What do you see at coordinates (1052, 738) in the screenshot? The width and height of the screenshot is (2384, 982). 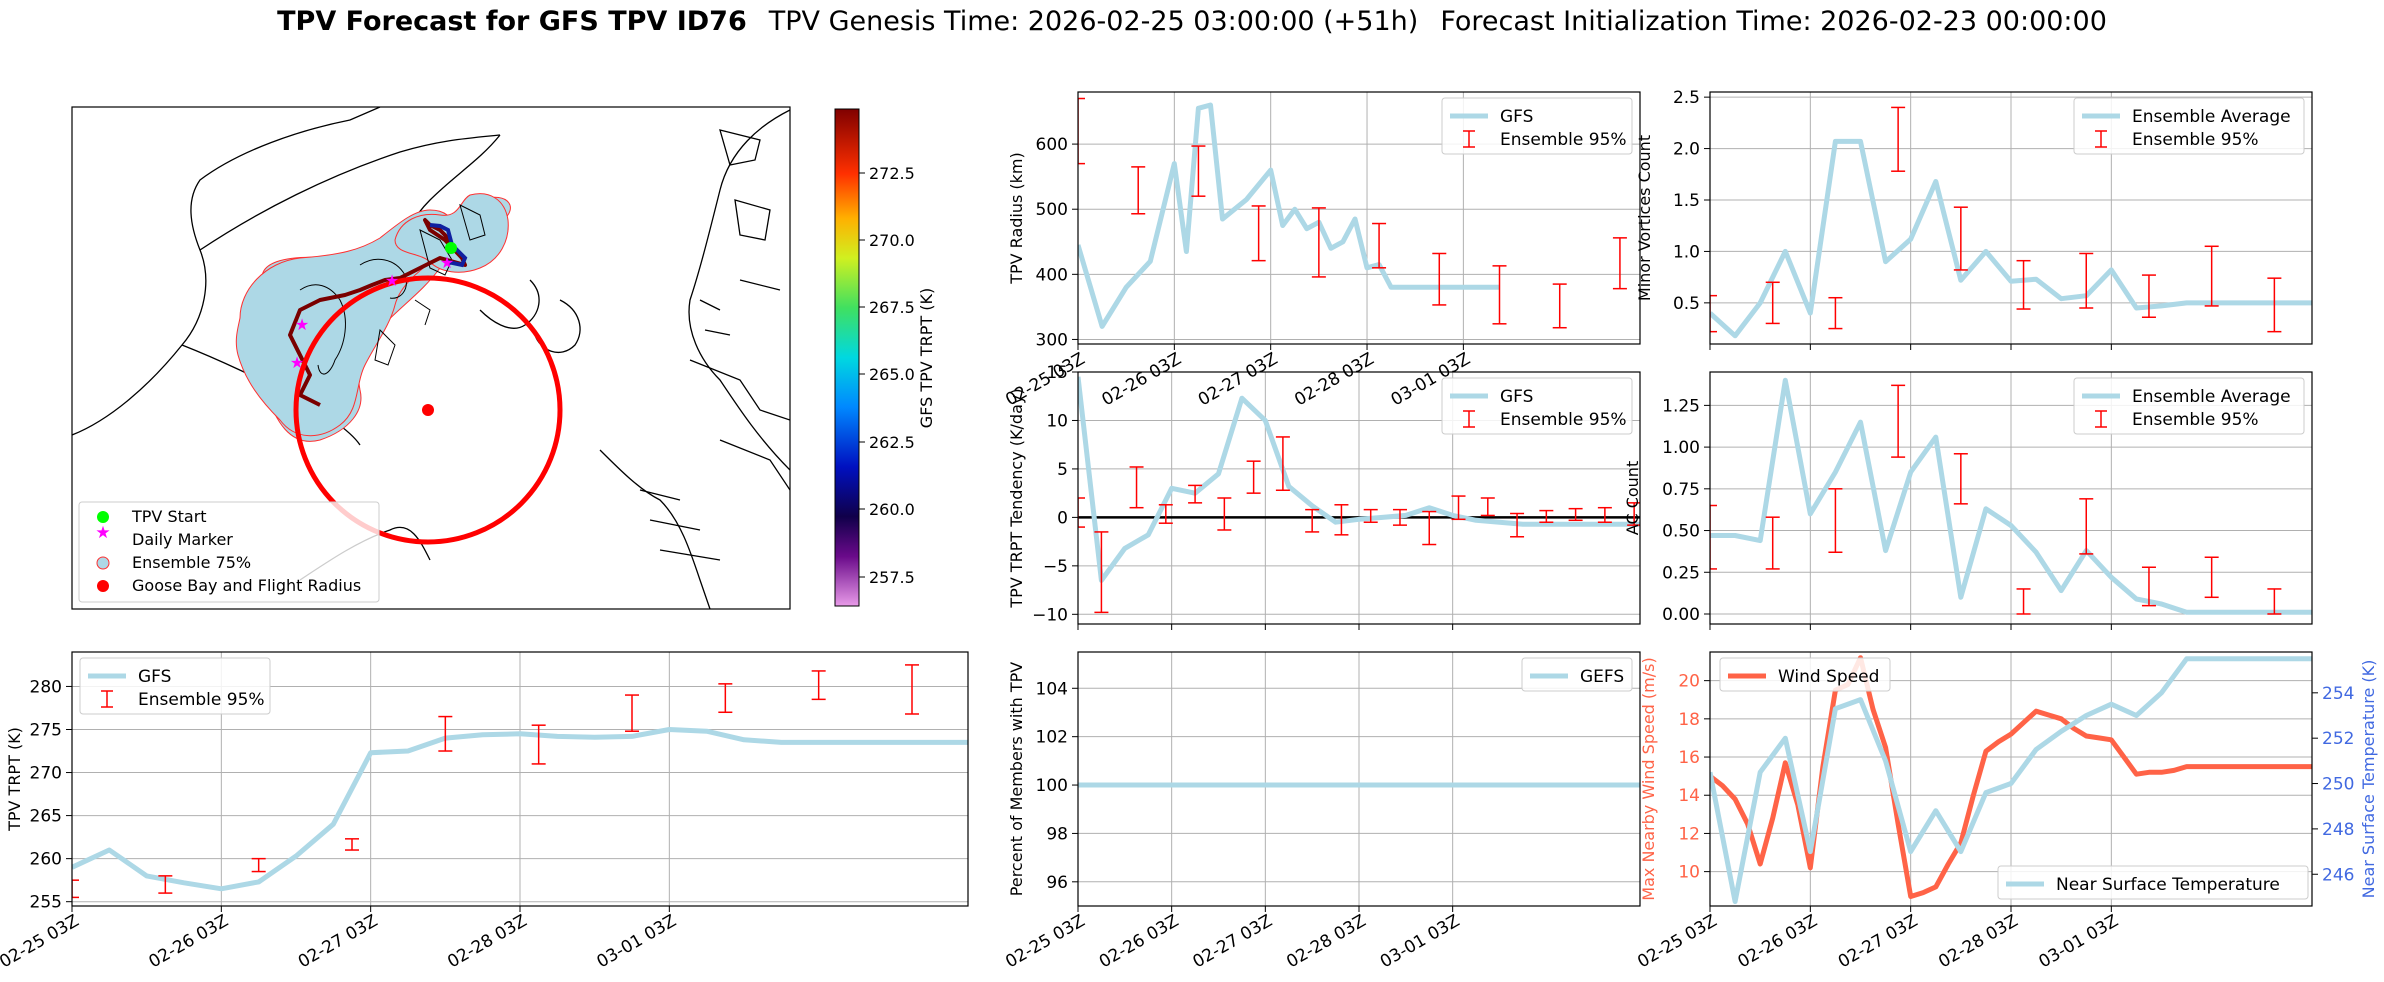 I see `ytick-label: 102` at bounding box center [1052, 738].